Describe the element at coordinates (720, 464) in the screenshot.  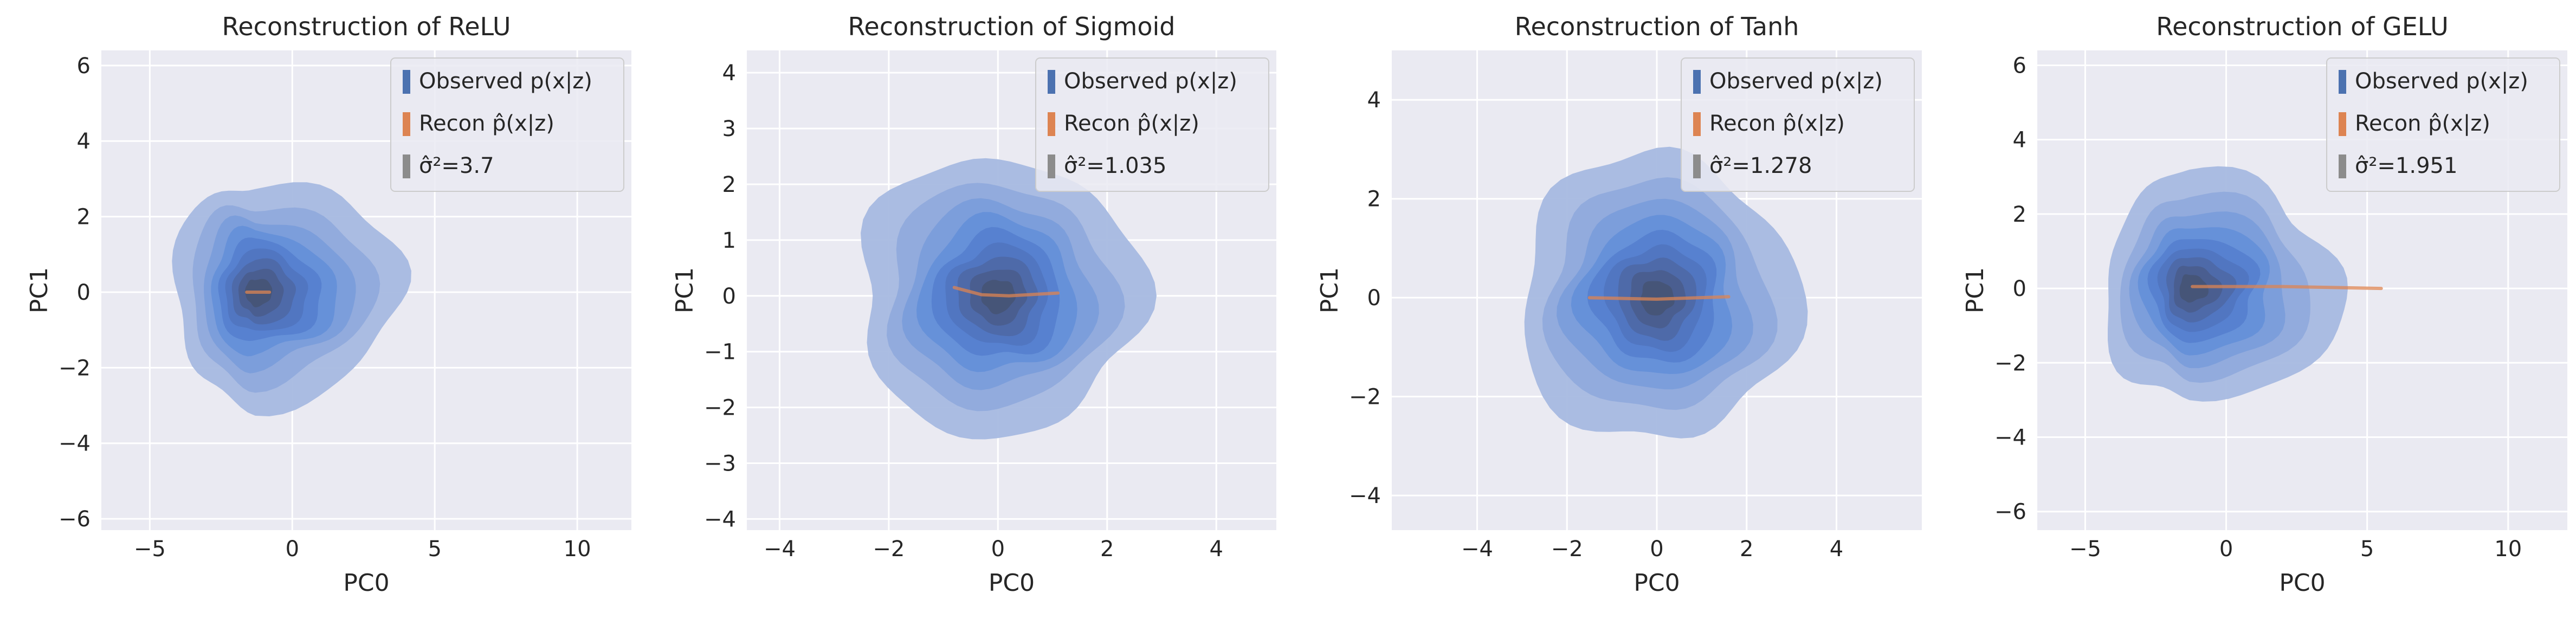
I see `y-tick-label: −3` at that location.